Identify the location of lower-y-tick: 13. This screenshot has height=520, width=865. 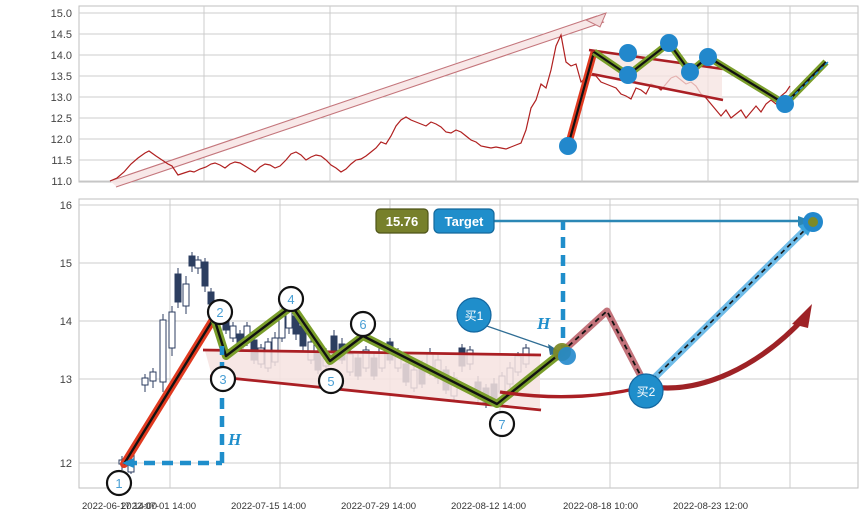
(66, 380).